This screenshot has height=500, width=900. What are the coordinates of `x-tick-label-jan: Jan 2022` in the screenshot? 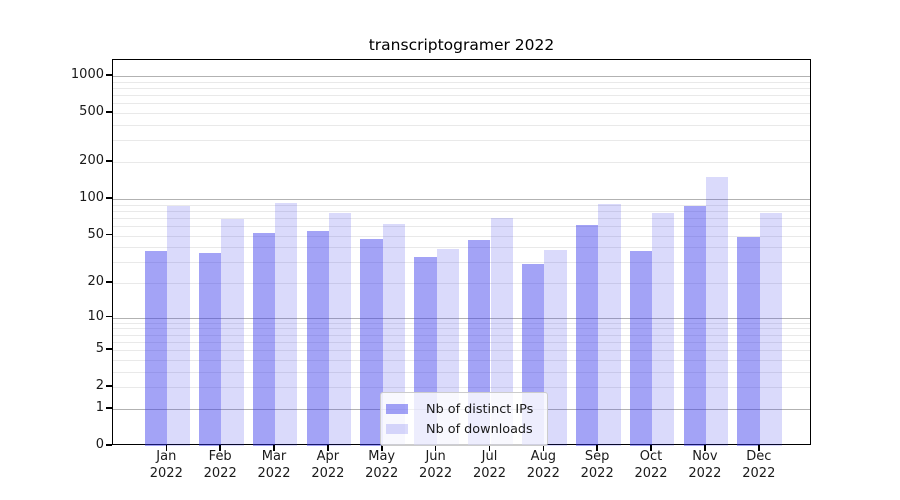 It's located at (166, 465).